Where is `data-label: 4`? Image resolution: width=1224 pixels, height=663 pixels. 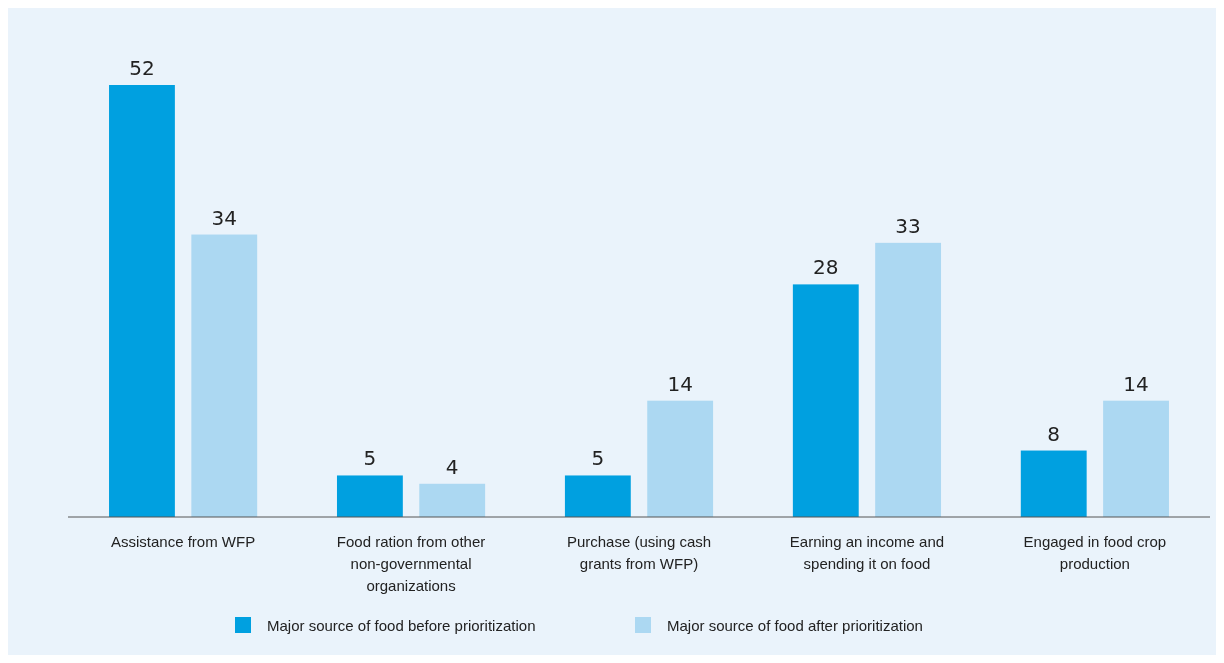
data-label: 4 is located at coordinates (452, 466).